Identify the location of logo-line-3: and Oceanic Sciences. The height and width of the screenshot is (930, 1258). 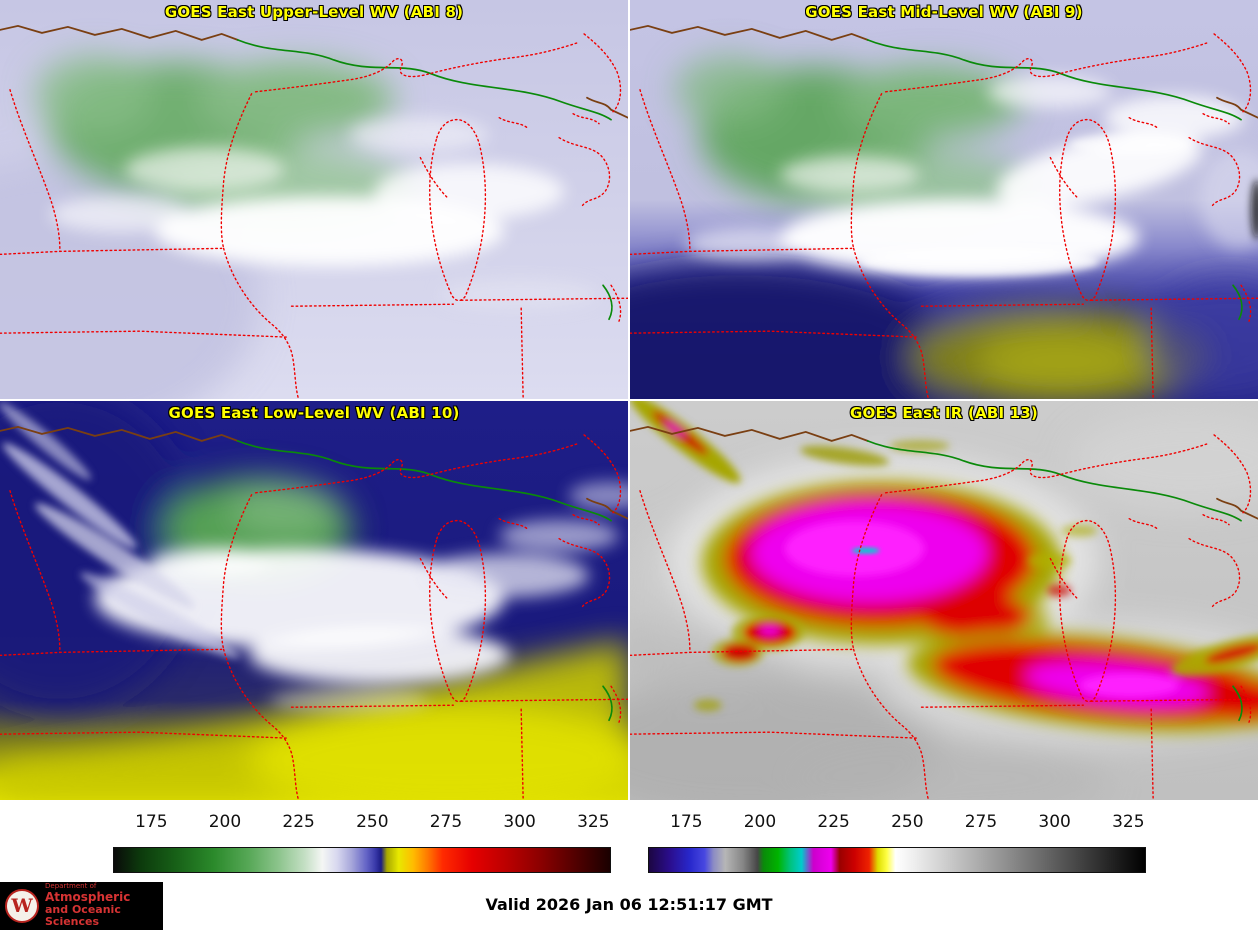
(83, 916).